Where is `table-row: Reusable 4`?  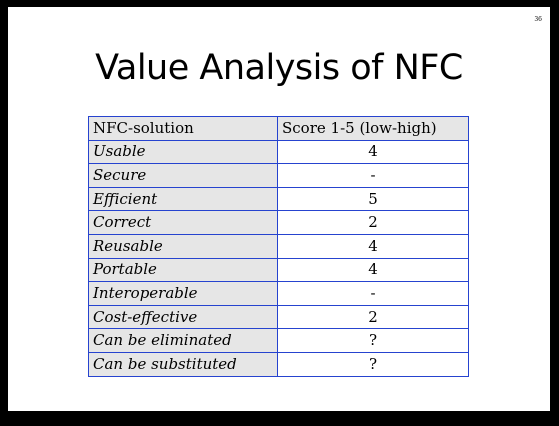 table-row: Reusable 4 is located at coordinates (278, 246).